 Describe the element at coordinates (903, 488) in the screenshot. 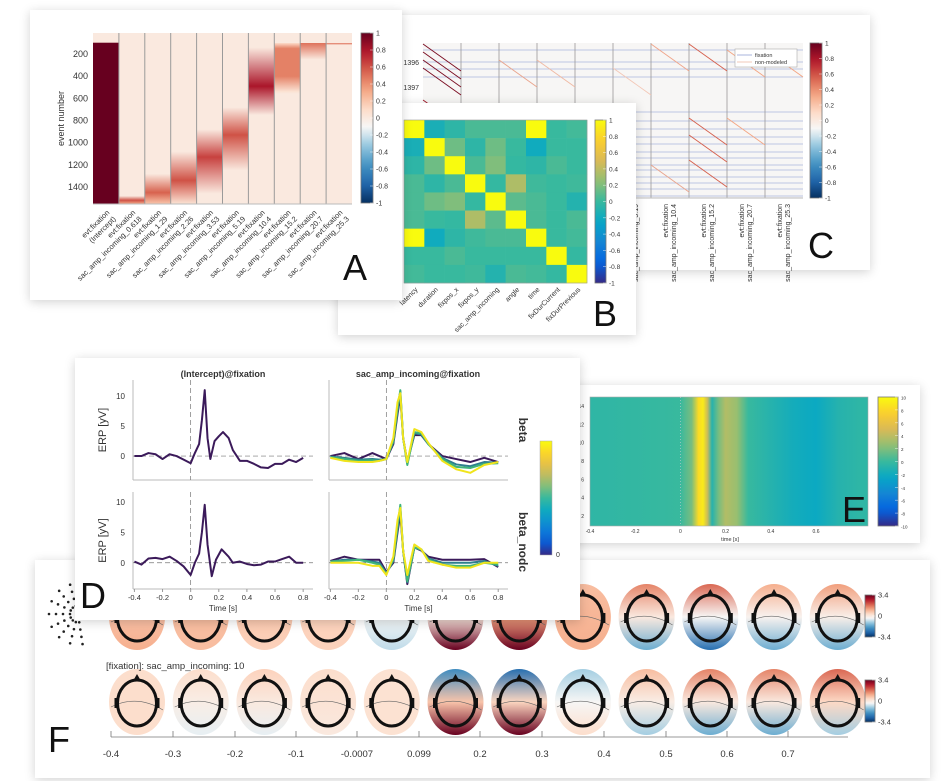

I see `colorbar-tick-label: -4` at that location.